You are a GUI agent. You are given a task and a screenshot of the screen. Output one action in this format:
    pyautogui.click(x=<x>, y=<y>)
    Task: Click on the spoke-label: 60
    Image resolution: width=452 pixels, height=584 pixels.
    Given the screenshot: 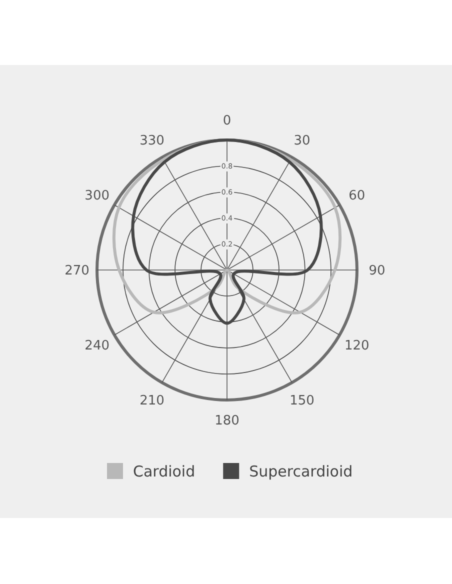 What is the action you would take?
    pyautogui.click(x=357, y=196)
    